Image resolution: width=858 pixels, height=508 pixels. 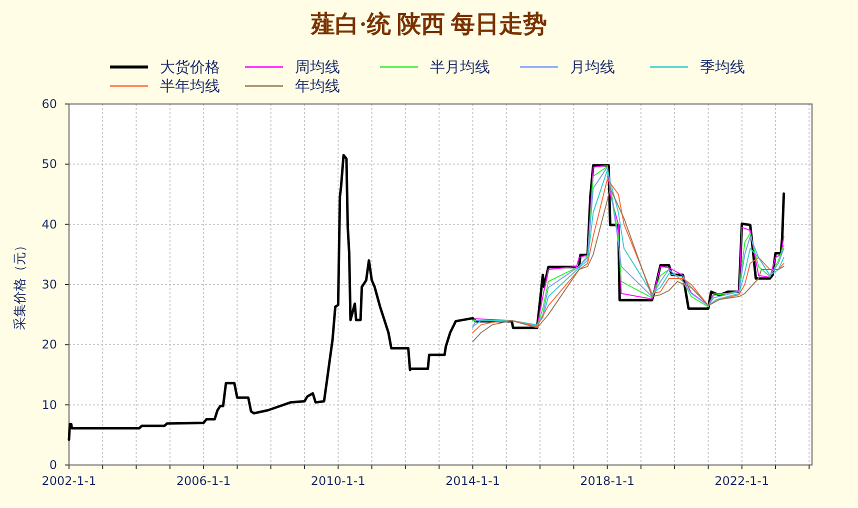 I want to click on y-tick-label: 0, so click(x=53, y=465).